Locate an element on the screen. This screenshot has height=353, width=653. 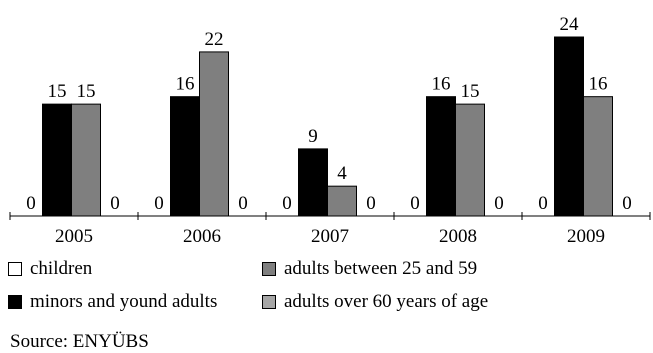
legend-label-adults-25-59: adults between 25 and 59 is located at coordinates (381, 268).